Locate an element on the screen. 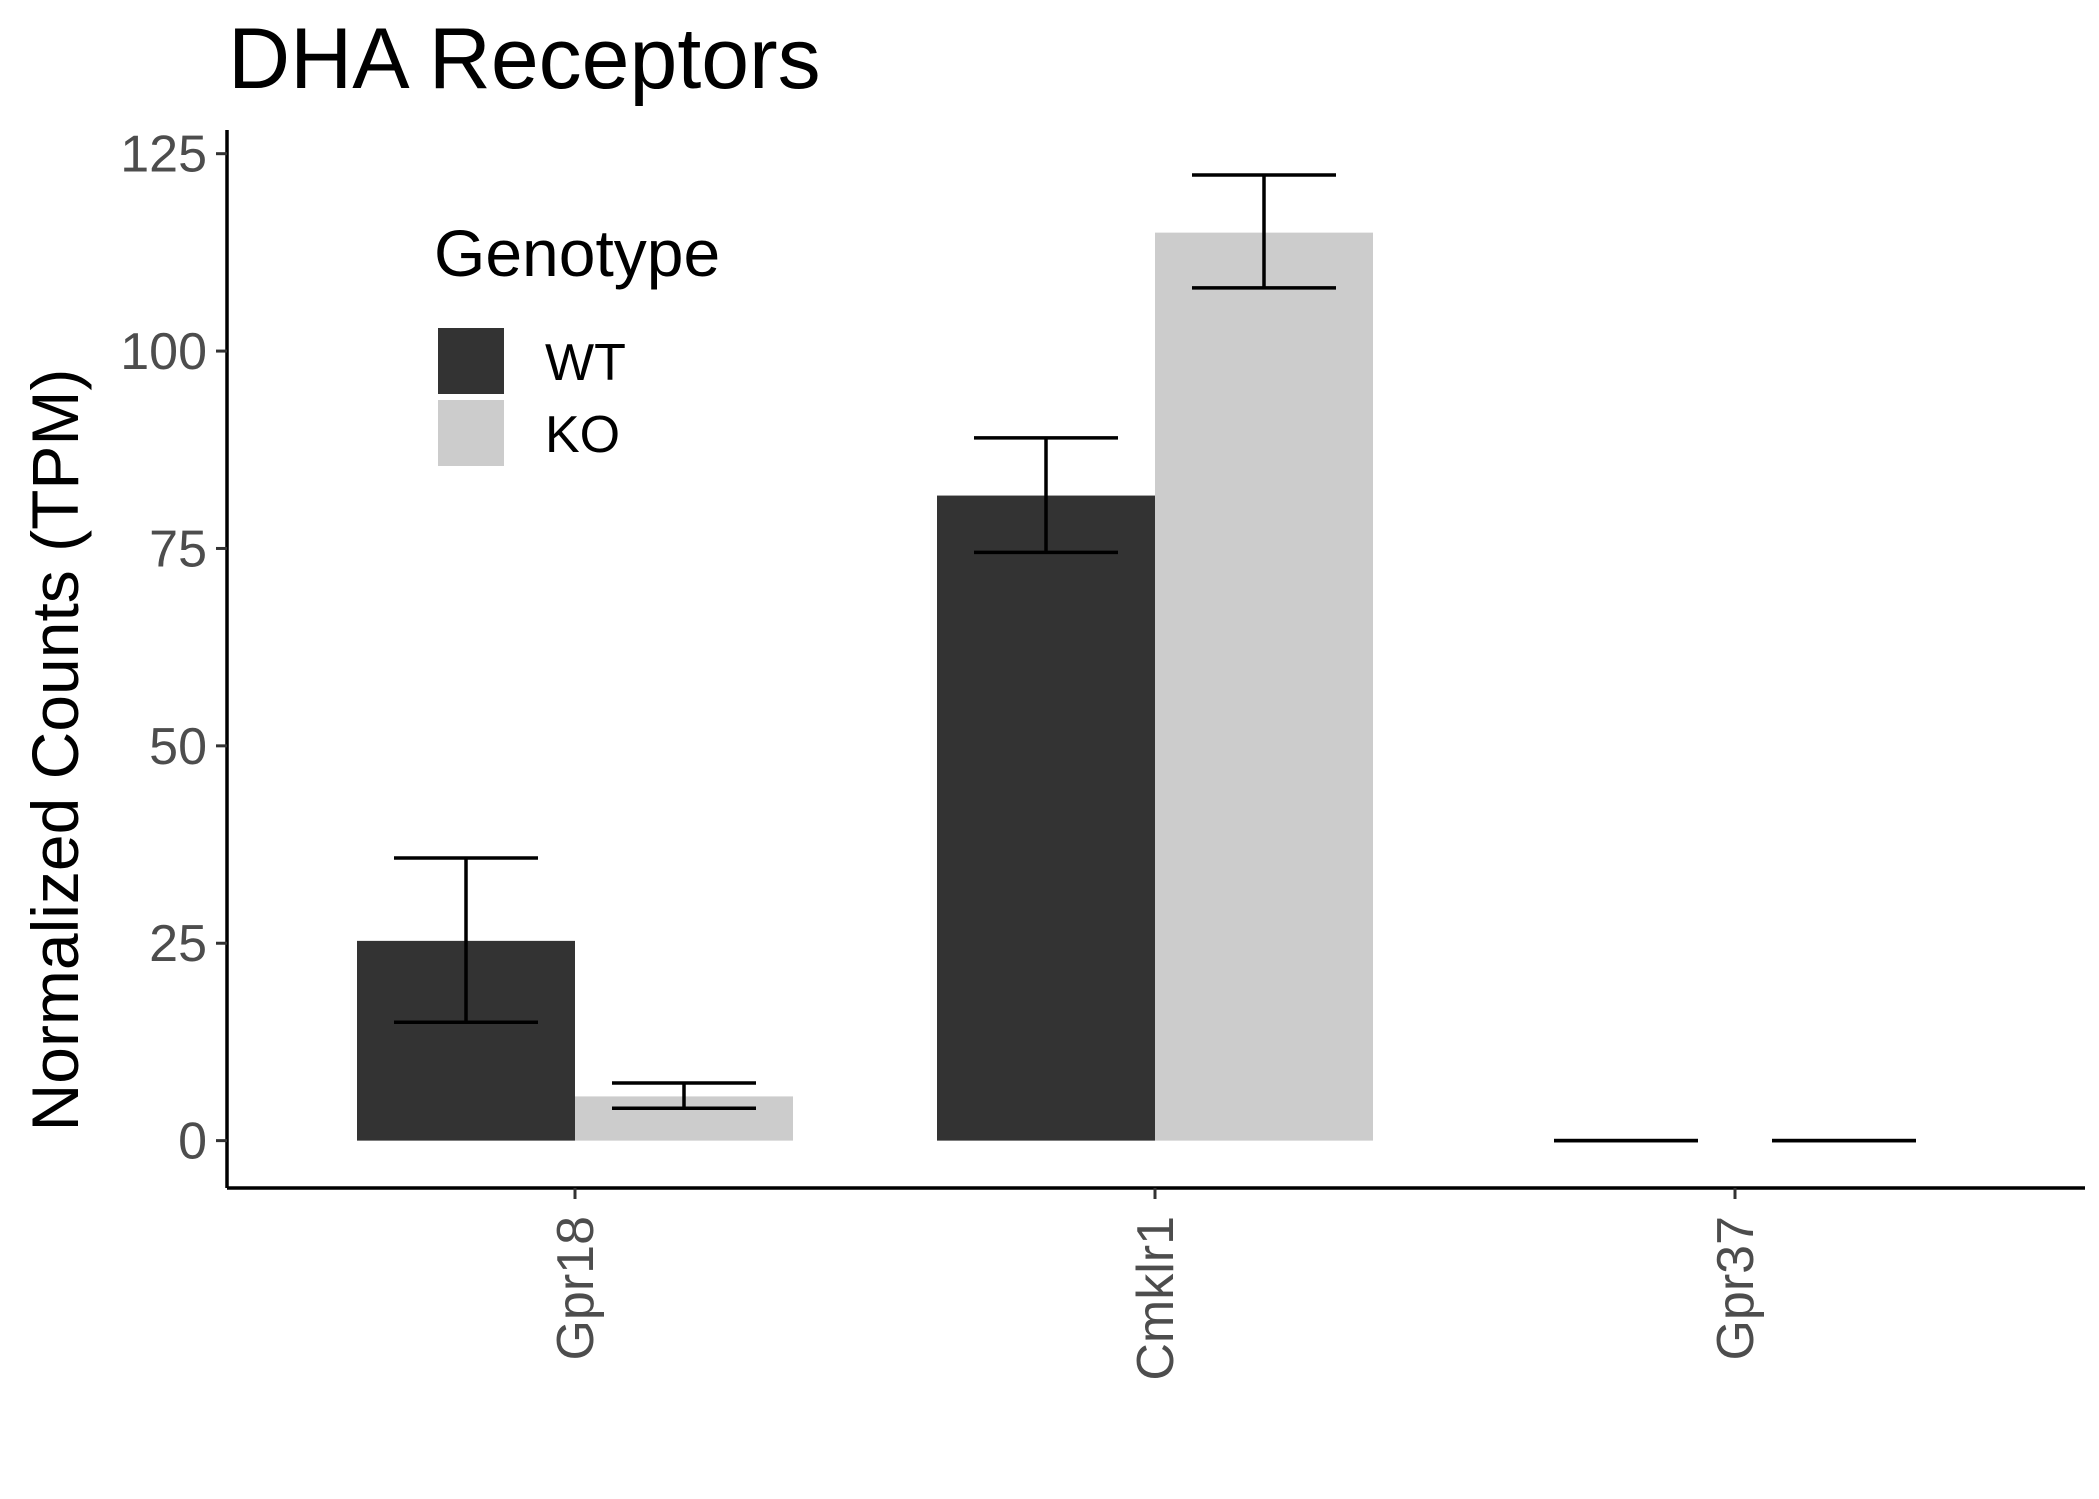  errorbar-wt-gpr18 is located at coordinates (466, 940).